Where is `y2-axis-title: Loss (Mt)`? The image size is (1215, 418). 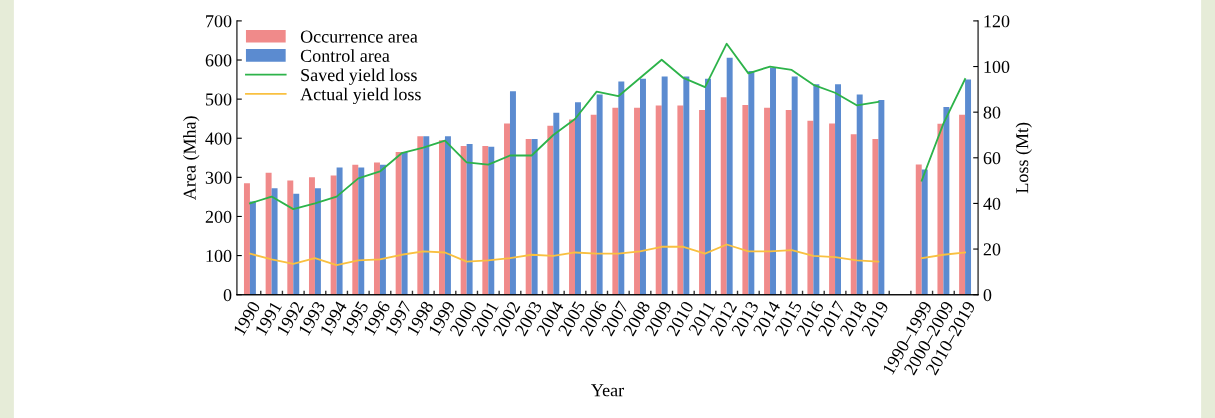 y2-axis-title: Loss (Mt) is located at coordinates (1023, 158).